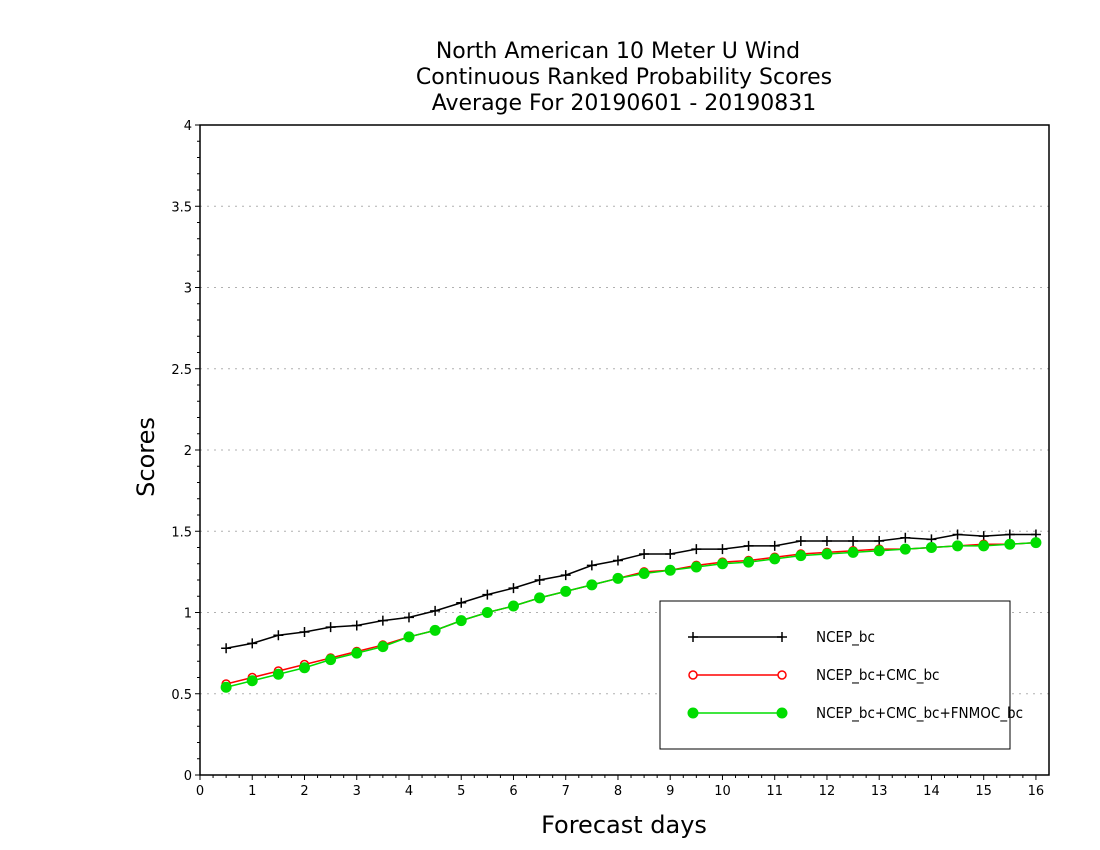 The image size is (1100, 850). I want to click on y-axis-label: Scores, so click(146, 457).